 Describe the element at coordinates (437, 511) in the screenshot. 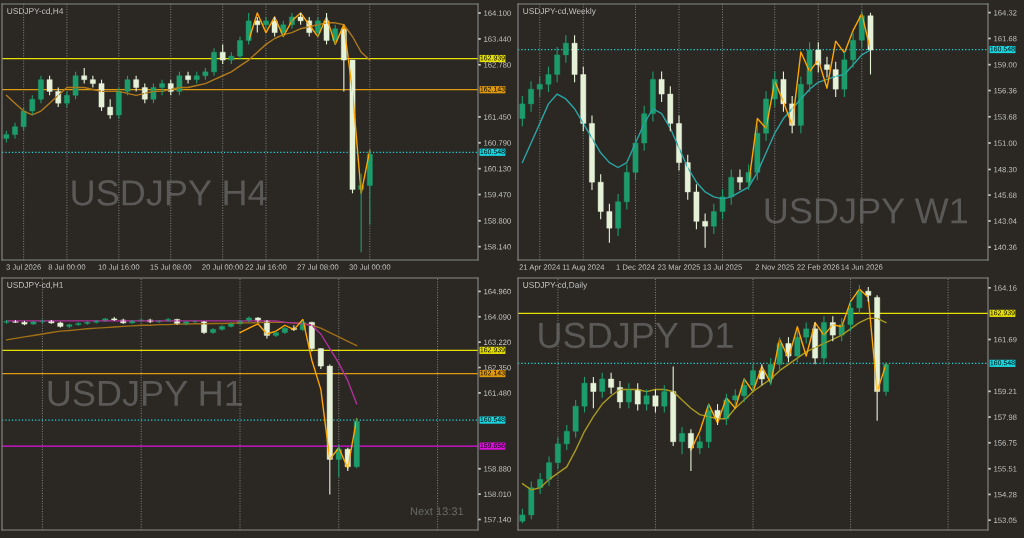

I see `annotation: Next 13:31` at that location.